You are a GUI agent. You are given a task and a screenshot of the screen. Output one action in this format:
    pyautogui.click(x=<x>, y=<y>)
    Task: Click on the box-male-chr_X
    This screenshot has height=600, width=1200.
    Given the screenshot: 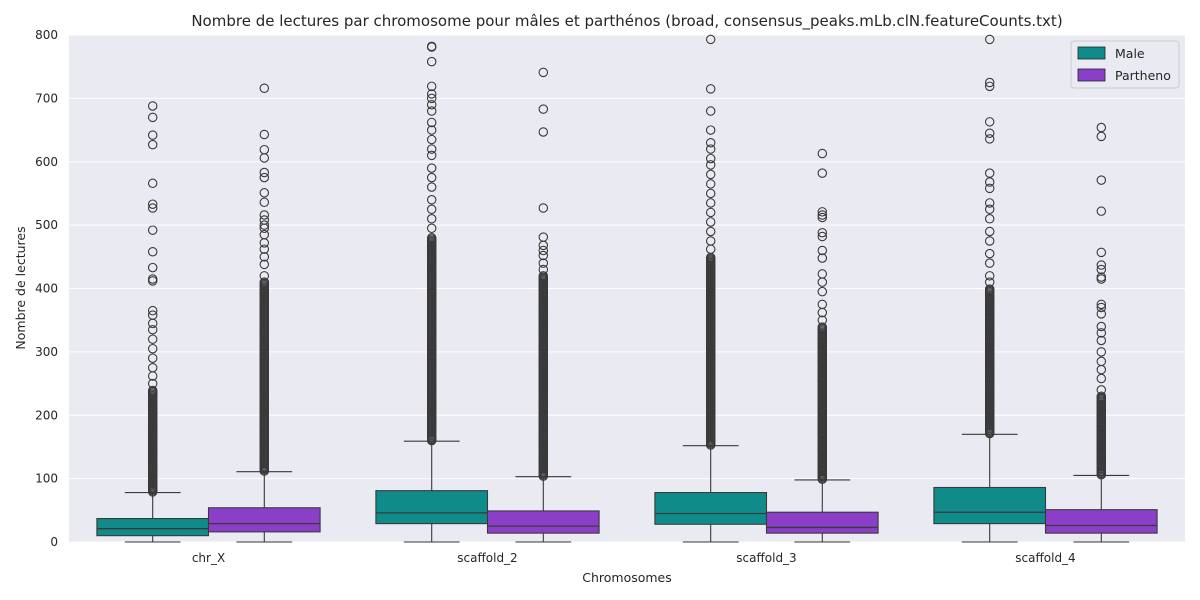 What is the action you would take?
    pyautogui.click(x=153, y=322)
    